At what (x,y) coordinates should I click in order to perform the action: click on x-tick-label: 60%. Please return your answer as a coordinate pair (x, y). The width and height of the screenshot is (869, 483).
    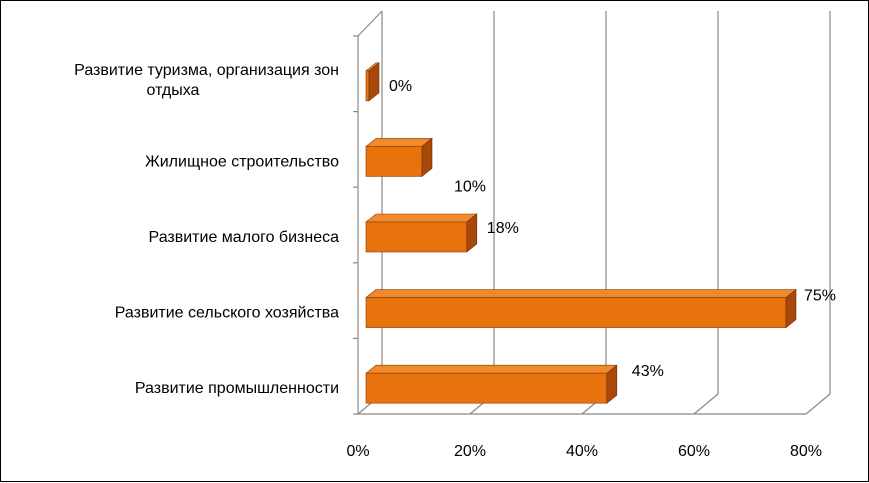
    Looking at the image, I should click on (694, 451).